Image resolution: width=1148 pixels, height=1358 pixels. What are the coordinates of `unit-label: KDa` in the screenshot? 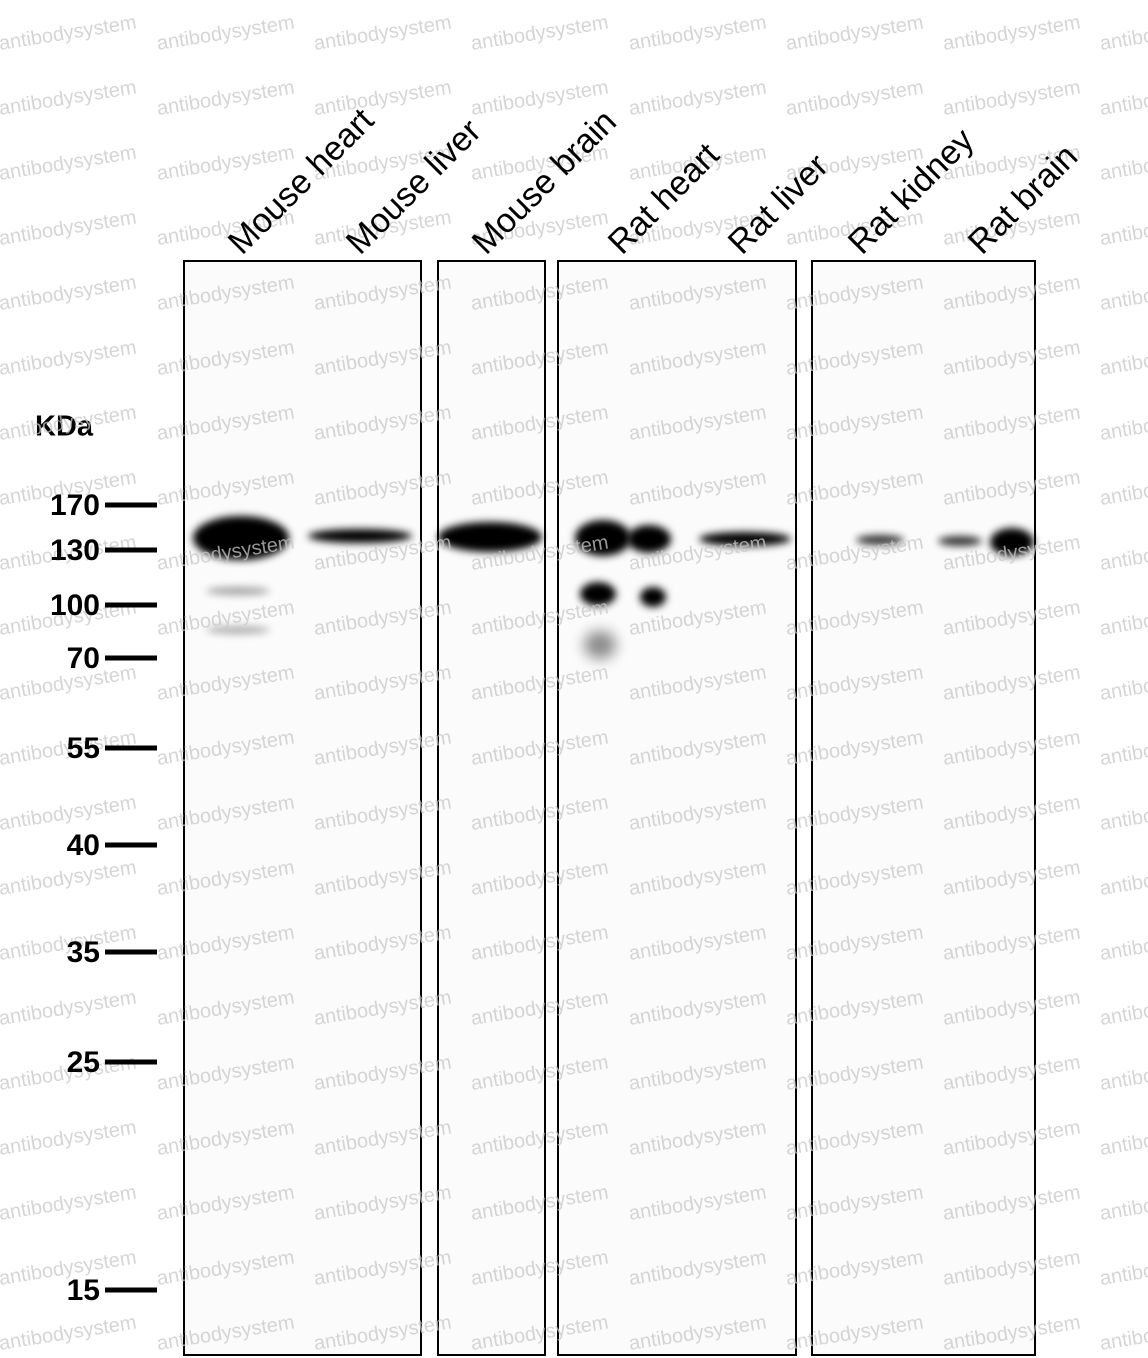 It's located at (64, 427).